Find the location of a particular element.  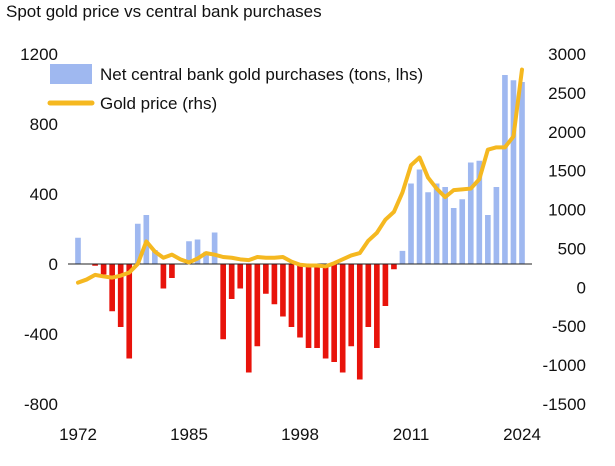

bar-2010 is located at coordinates (402, 257).